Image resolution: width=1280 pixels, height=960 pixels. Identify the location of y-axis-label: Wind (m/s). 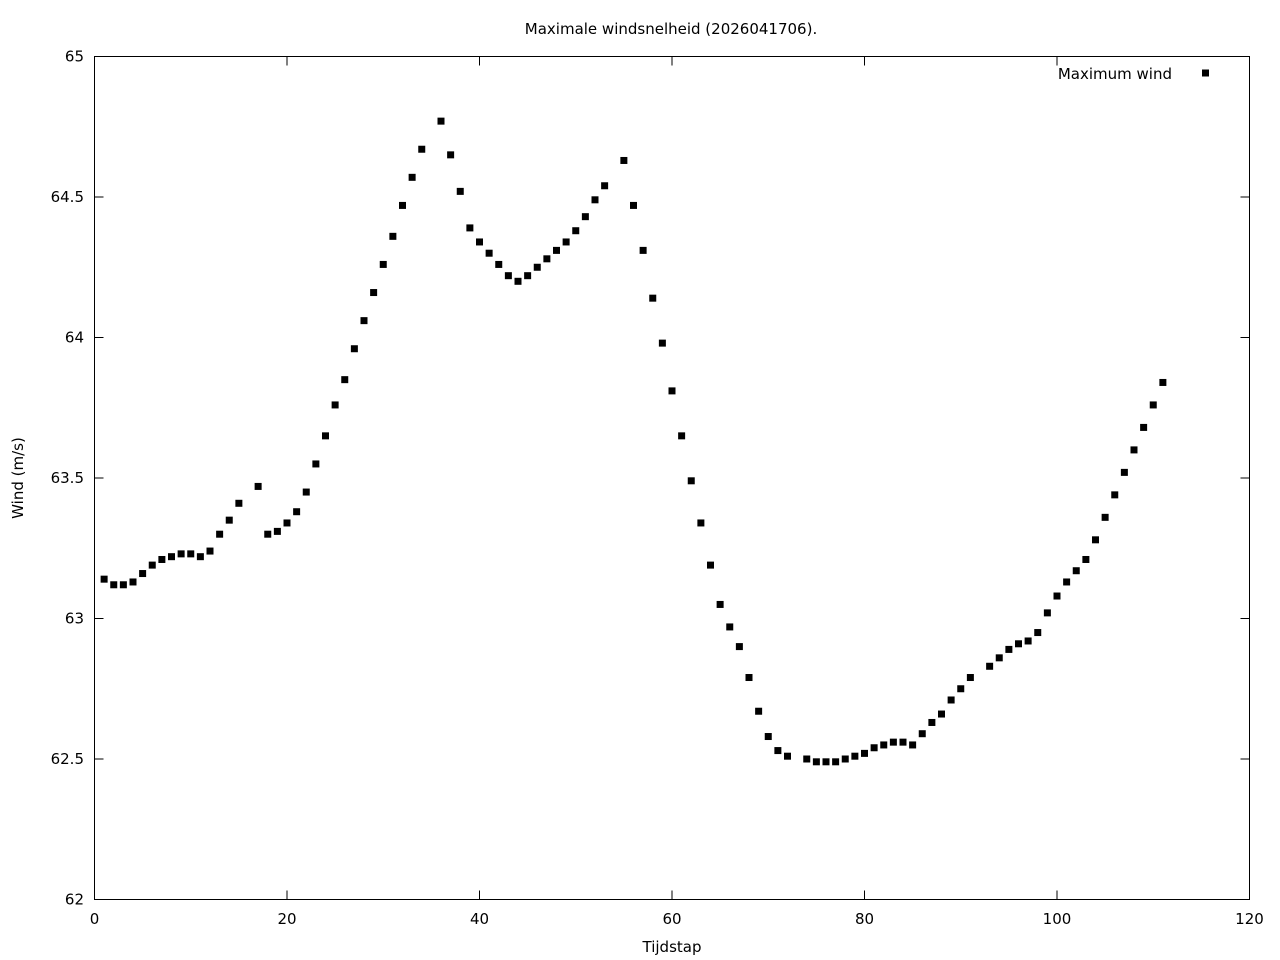
(18, 478).